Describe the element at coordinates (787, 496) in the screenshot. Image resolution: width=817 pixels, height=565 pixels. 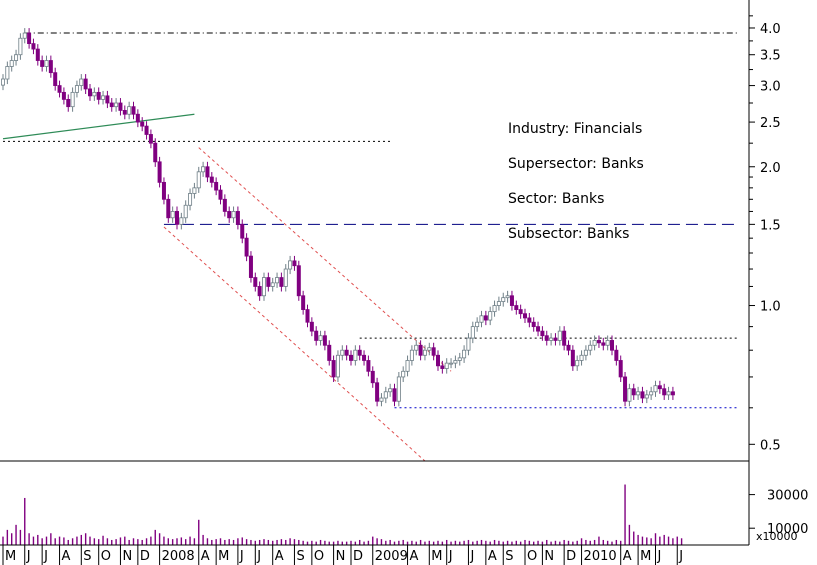
I see `volume-tick-label: 30000` at that location.